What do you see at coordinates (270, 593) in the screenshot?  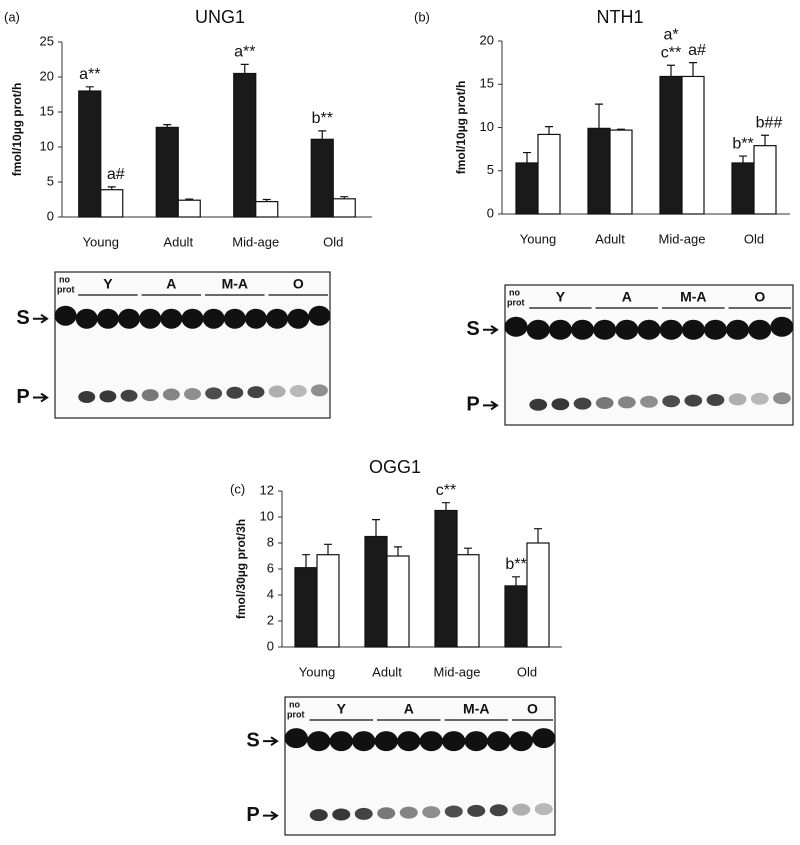 I see `y-tick-label: 4` at bounding box center [270, 593].